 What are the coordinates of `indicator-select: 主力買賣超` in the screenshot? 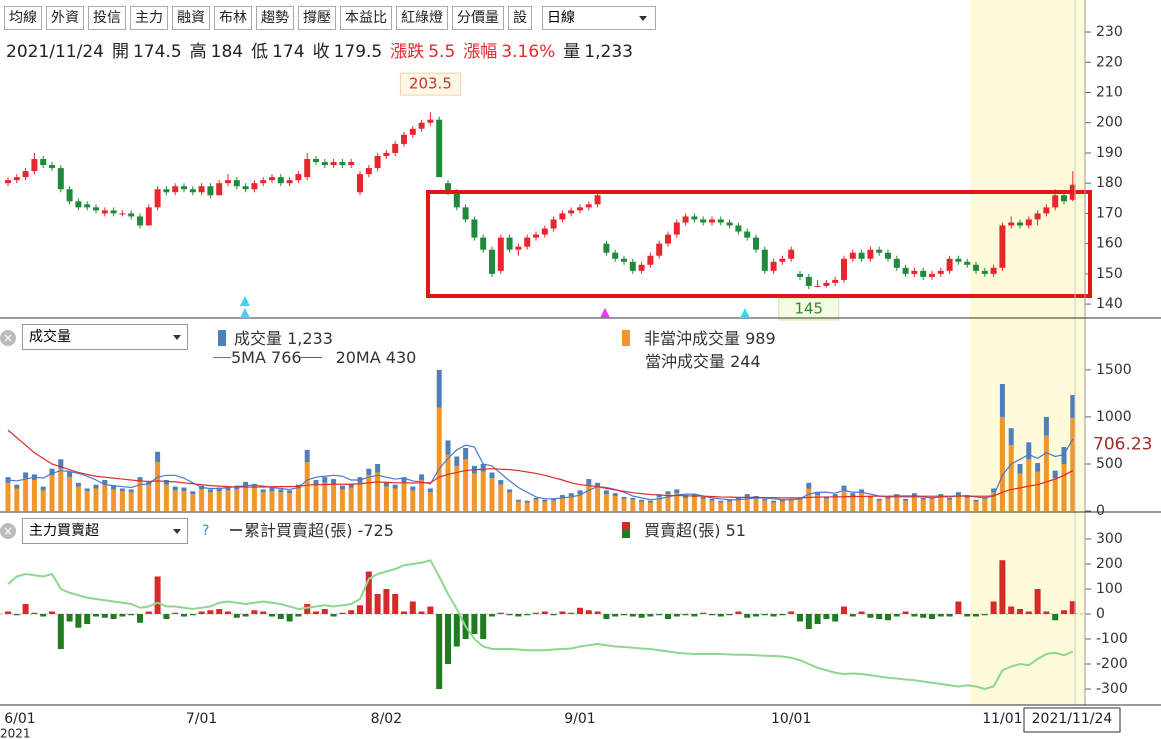 It's located at (105, 531).